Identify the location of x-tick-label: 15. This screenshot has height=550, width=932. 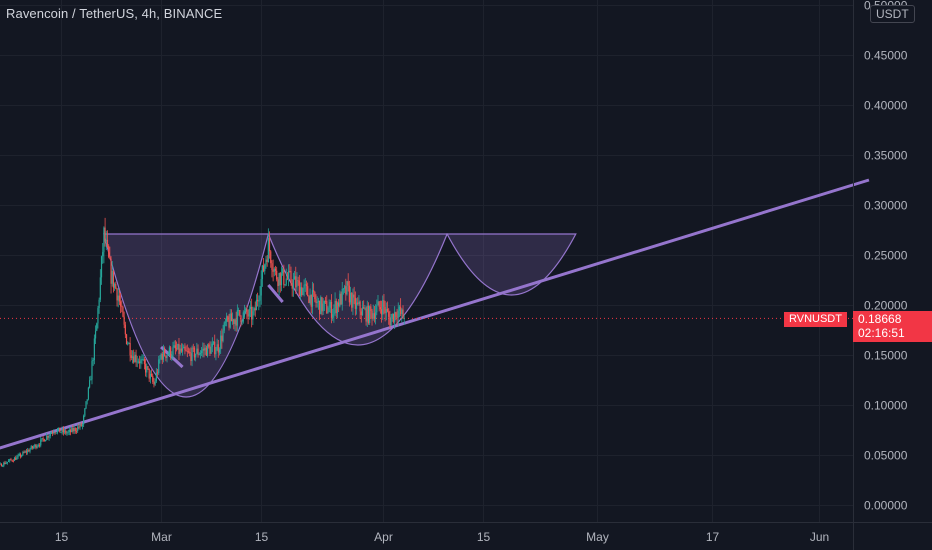
(484, 537).